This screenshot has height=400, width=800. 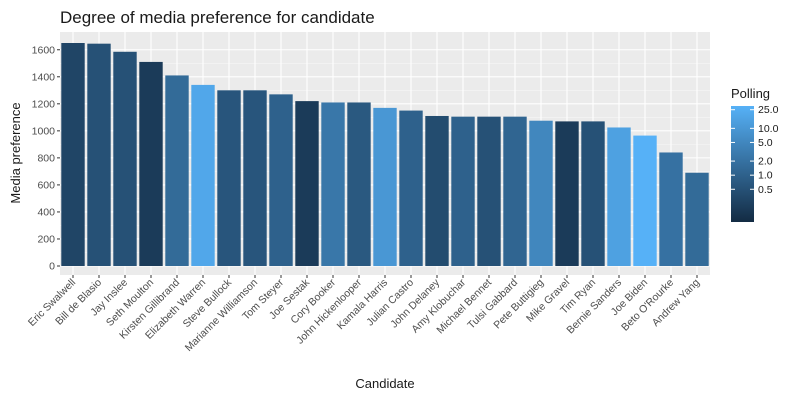 I want to click on bar-bill-de-blasio, so click(x=99, y=155).